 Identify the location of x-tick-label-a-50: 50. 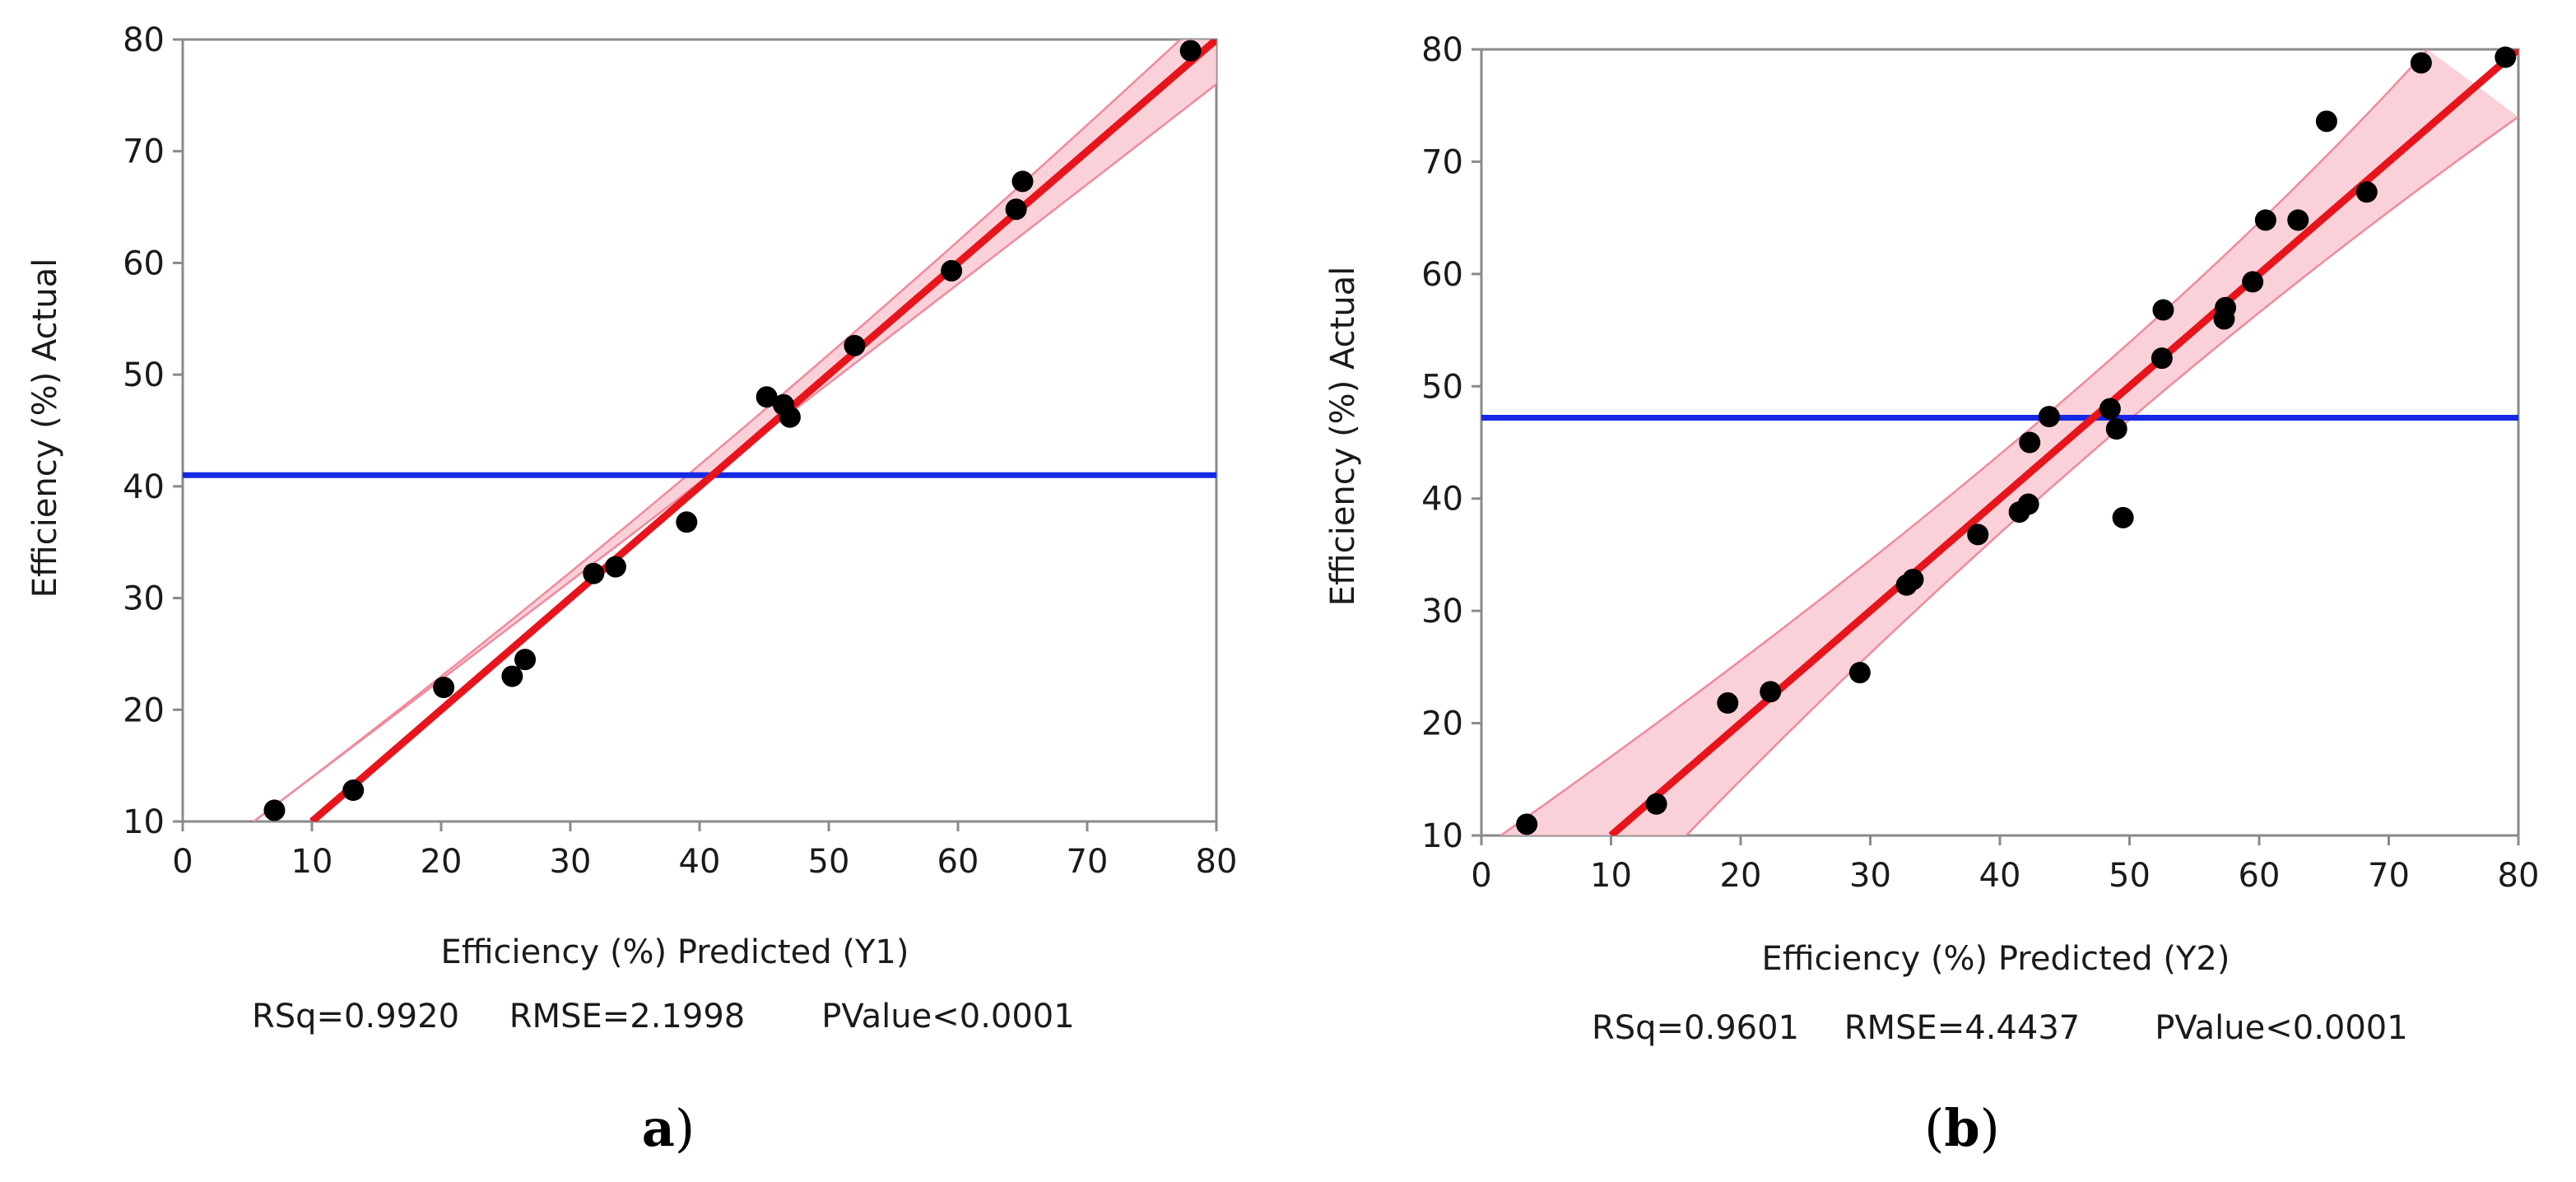
(829, 862).